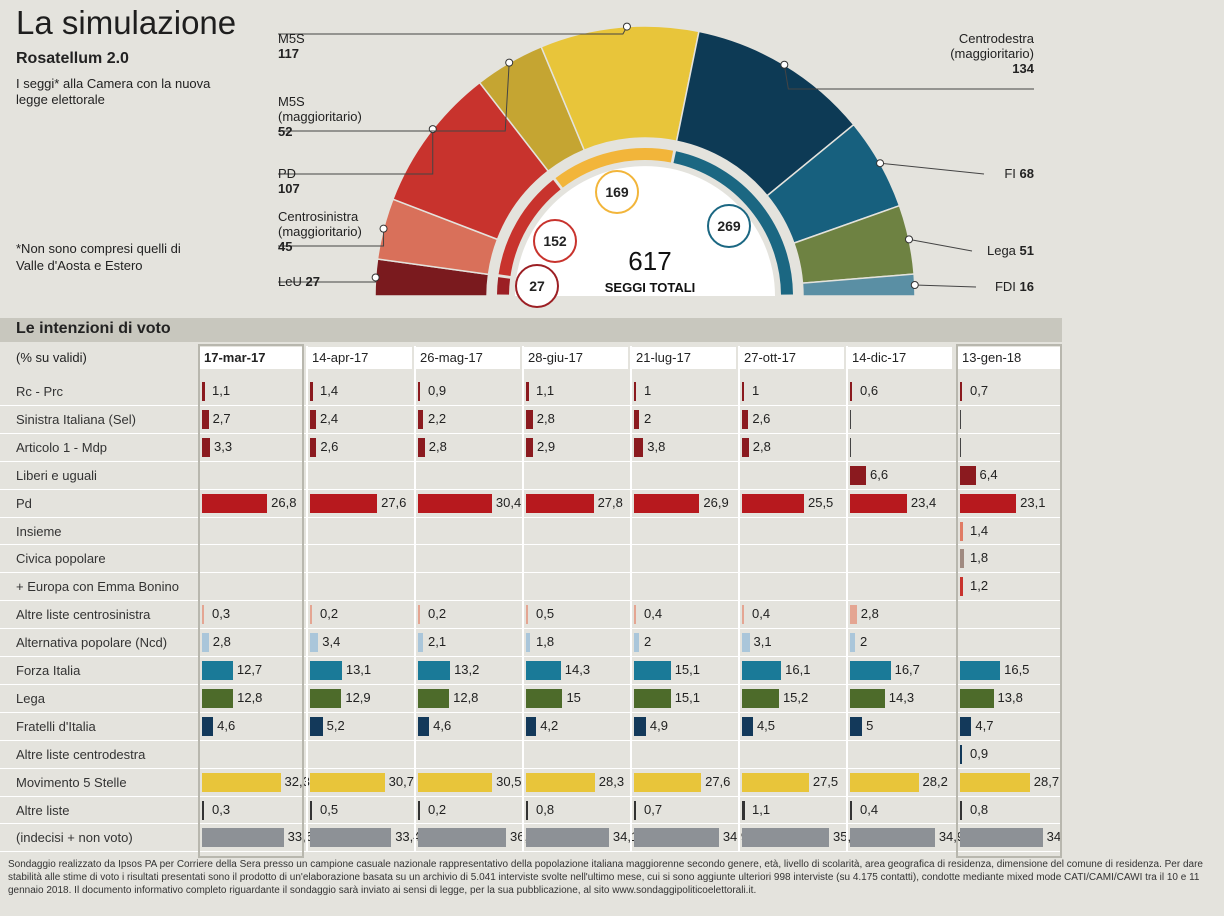 The image size is (1224, 916). Describe the element at coordinates (1009, 358) in the screenshot. I see `column-header: 13-gen-18` at that location.